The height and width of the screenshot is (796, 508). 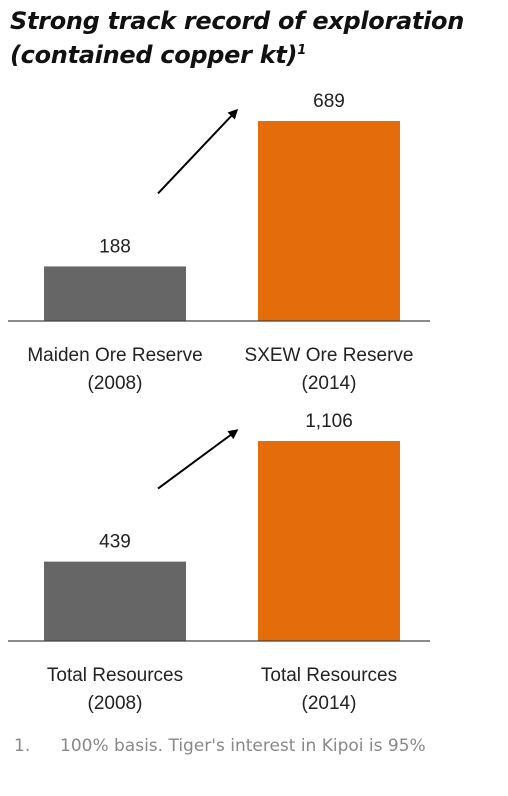 What do you see at coordinates (329, 355) in the screenshot?
I see `category-label-2-line-1: SXEW Ore Reserve` at bounding box center [329, 355].